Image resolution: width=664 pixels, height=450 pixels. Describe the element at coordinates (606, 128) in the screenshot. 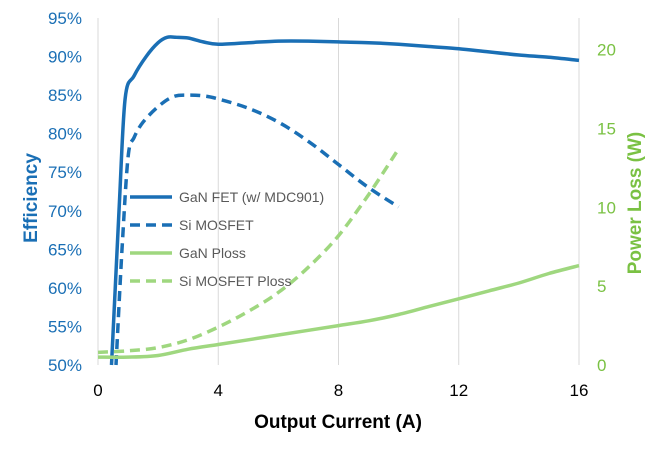

I see `right-tick-label: 15` at that location.